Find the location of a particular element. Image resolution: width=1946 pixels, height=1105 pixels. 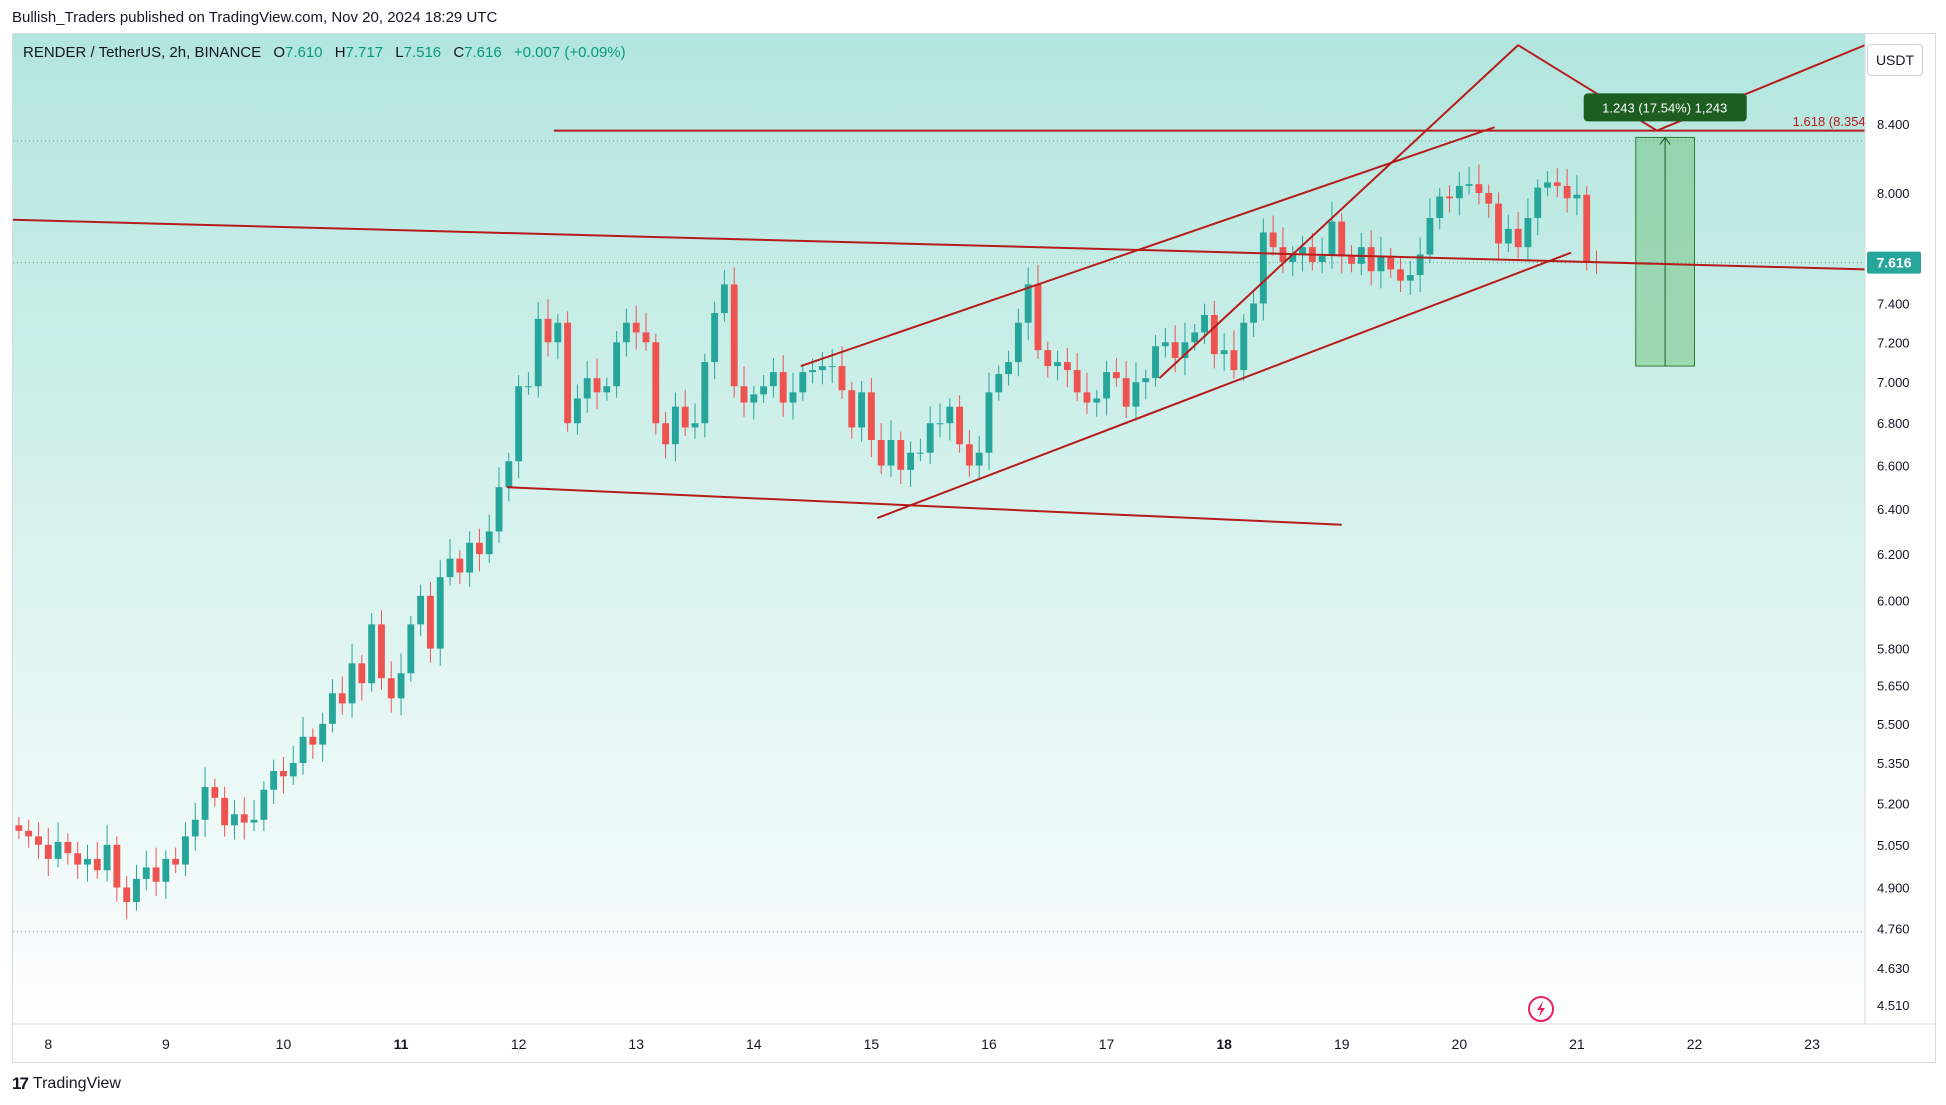

price-tick-label: 5.050 is located at coordinates (1893, 845).